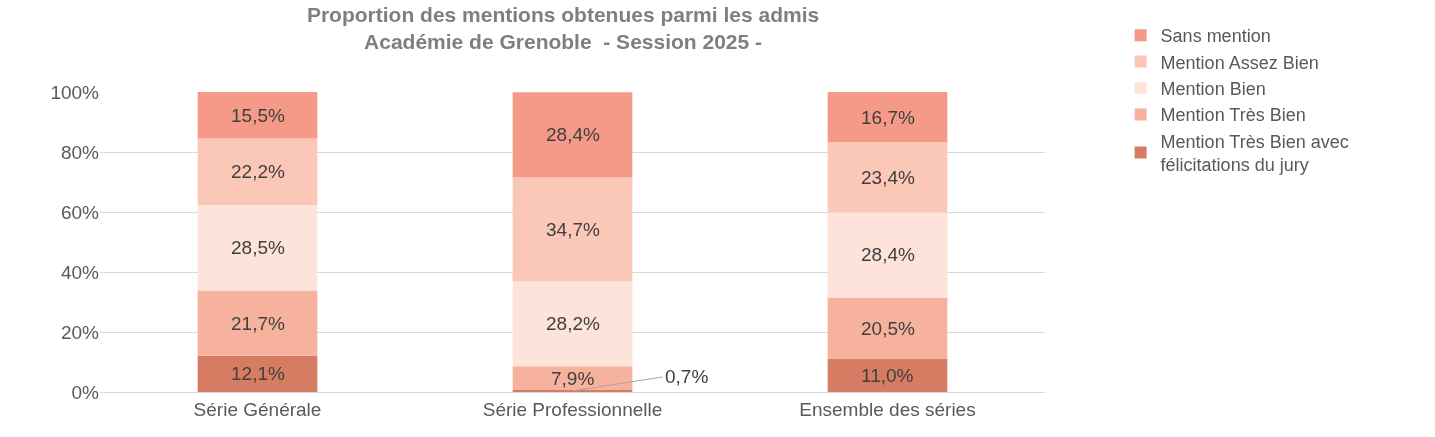 This screenshot has height=437, width=1435. I want to click on data-label: 12,1%, so click(258, 373).